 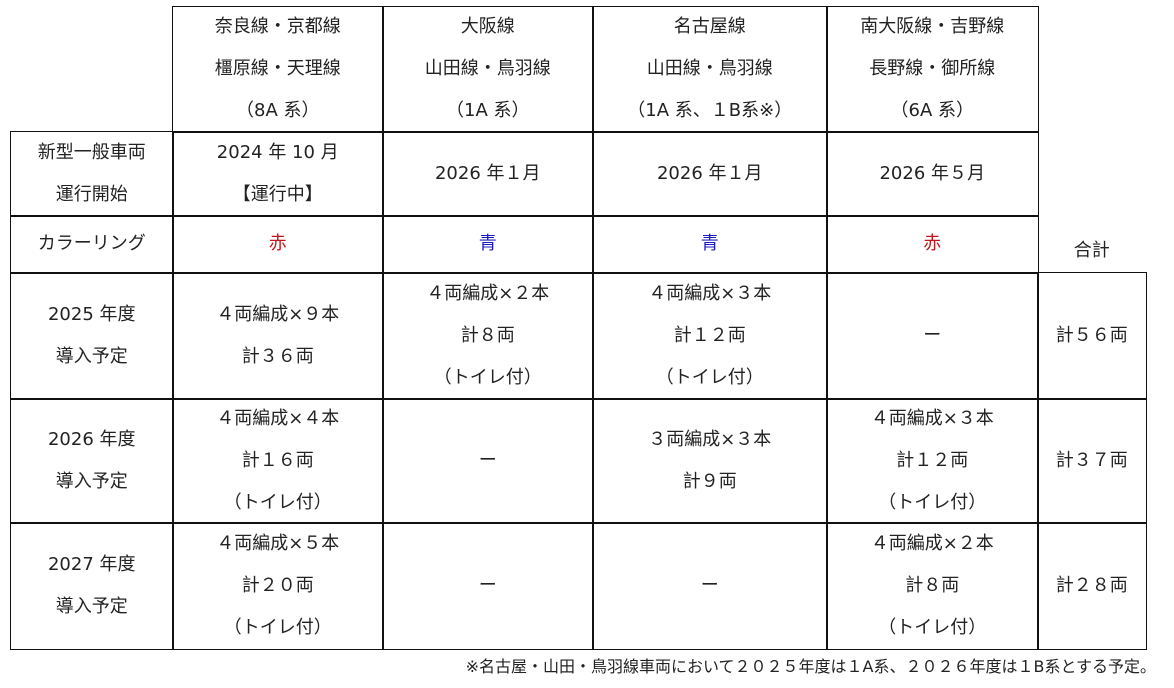 I want to click on cell-text: 2026 年５月, so click(x=932, y=173).